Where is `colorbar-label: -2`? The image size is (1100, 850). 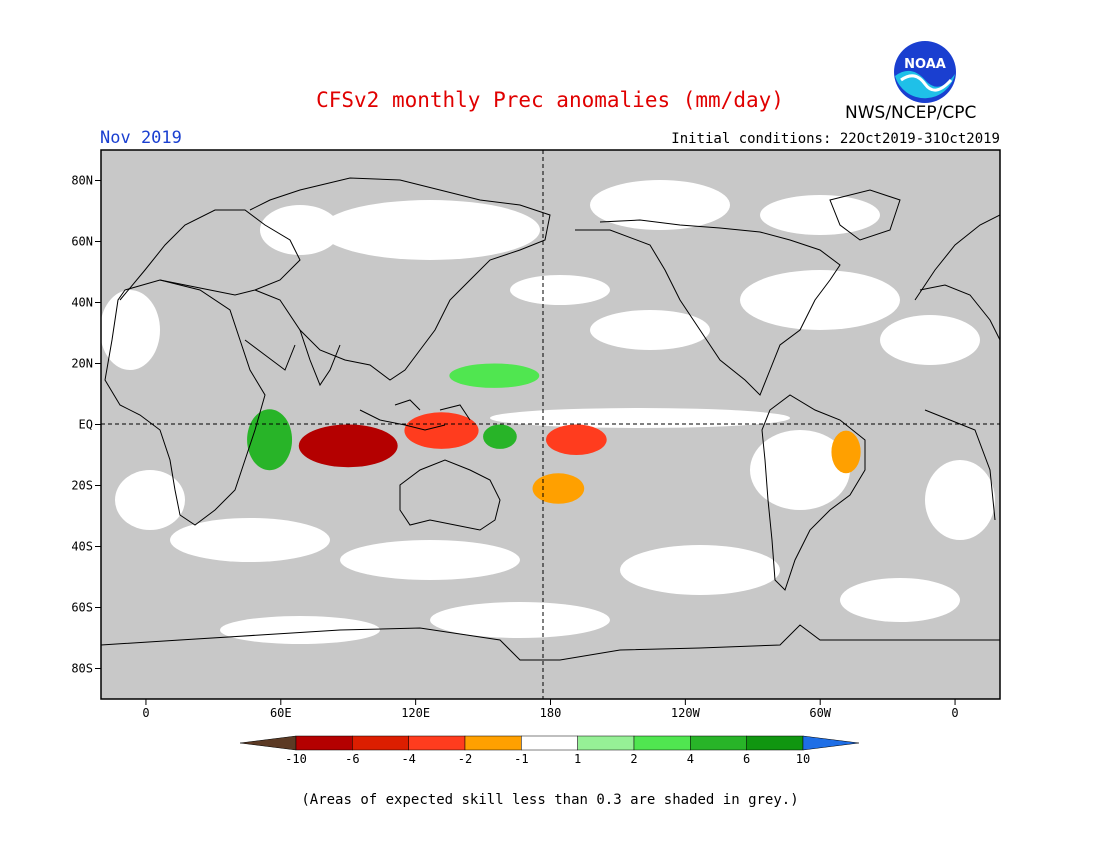
colorbar-label: -2 is located at coordinates (465, 759).